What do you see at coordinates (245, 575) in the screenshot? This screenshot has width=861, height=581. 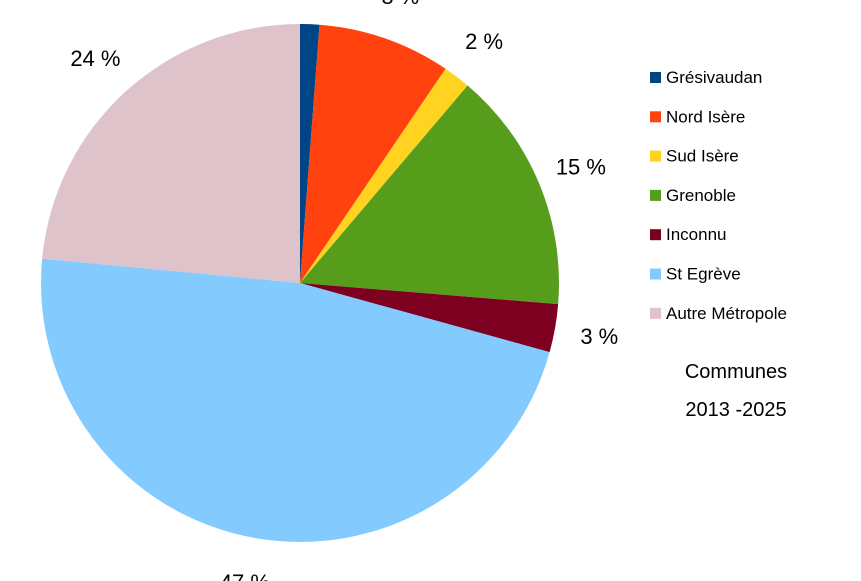 I see `slice-label-5: 47 %` at bounding box center [245, 575].